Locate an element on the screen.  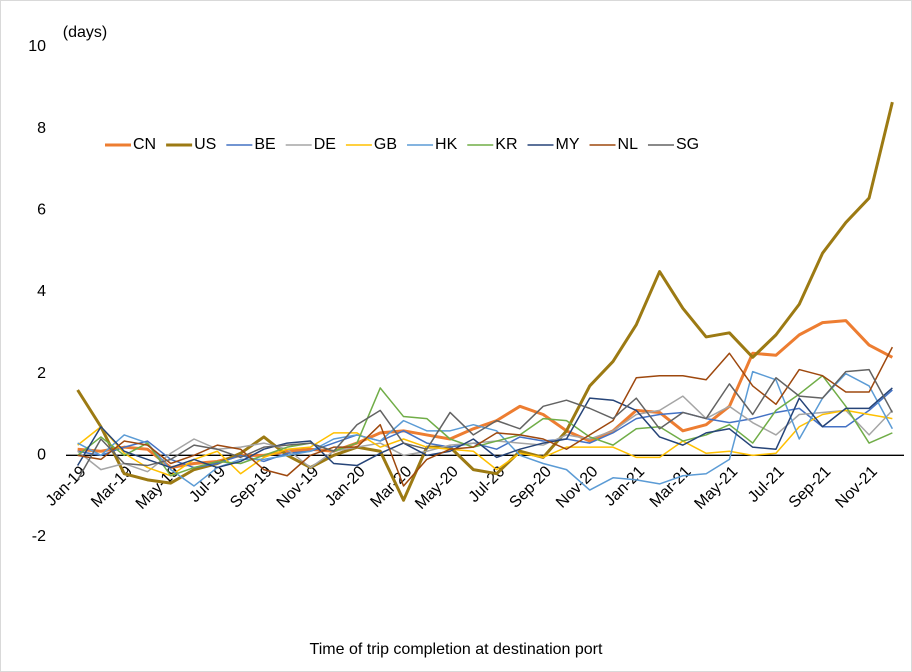
y-tick-label: 10 is located at coordinates (37, 46).